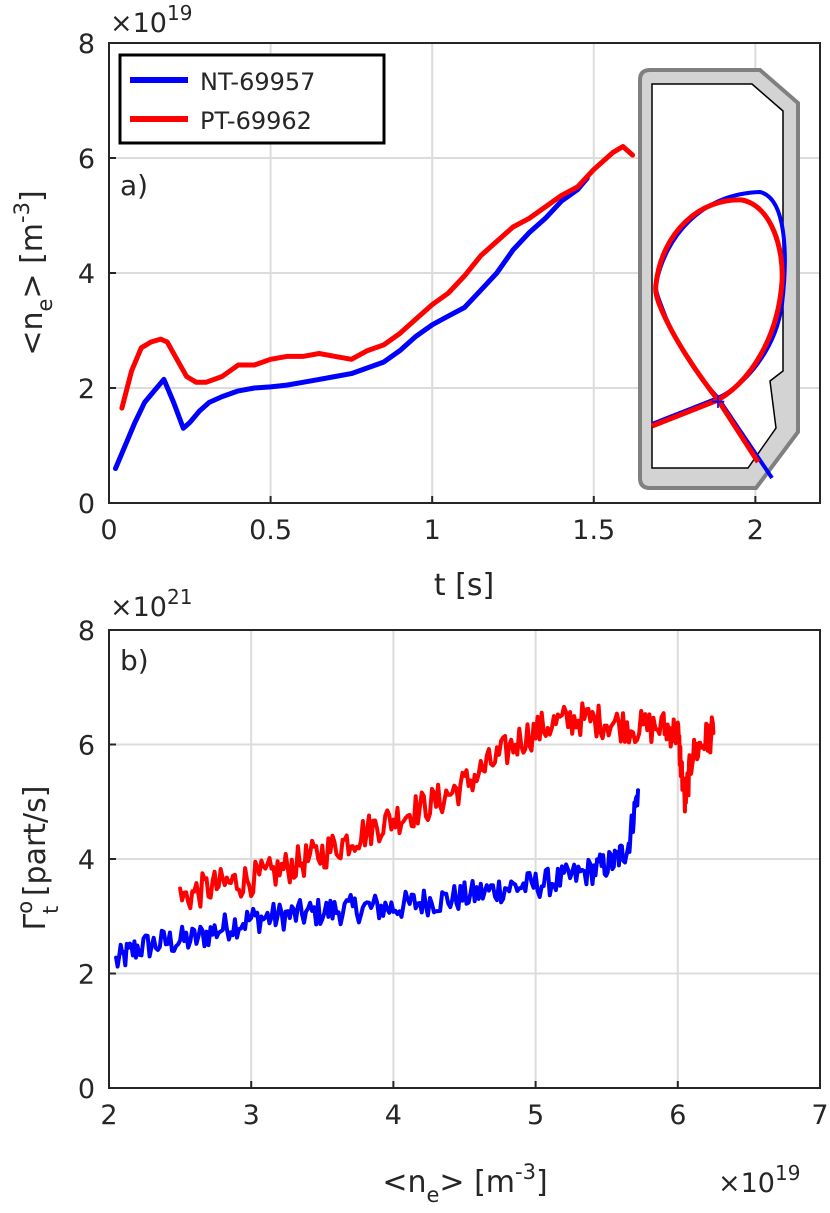 Image resolution: width=830 pixels, height=1213 pixels. Describe the element at coordinates (393, 1115) in the screenshot. I see `tick-label-x-b: 4` at that location.